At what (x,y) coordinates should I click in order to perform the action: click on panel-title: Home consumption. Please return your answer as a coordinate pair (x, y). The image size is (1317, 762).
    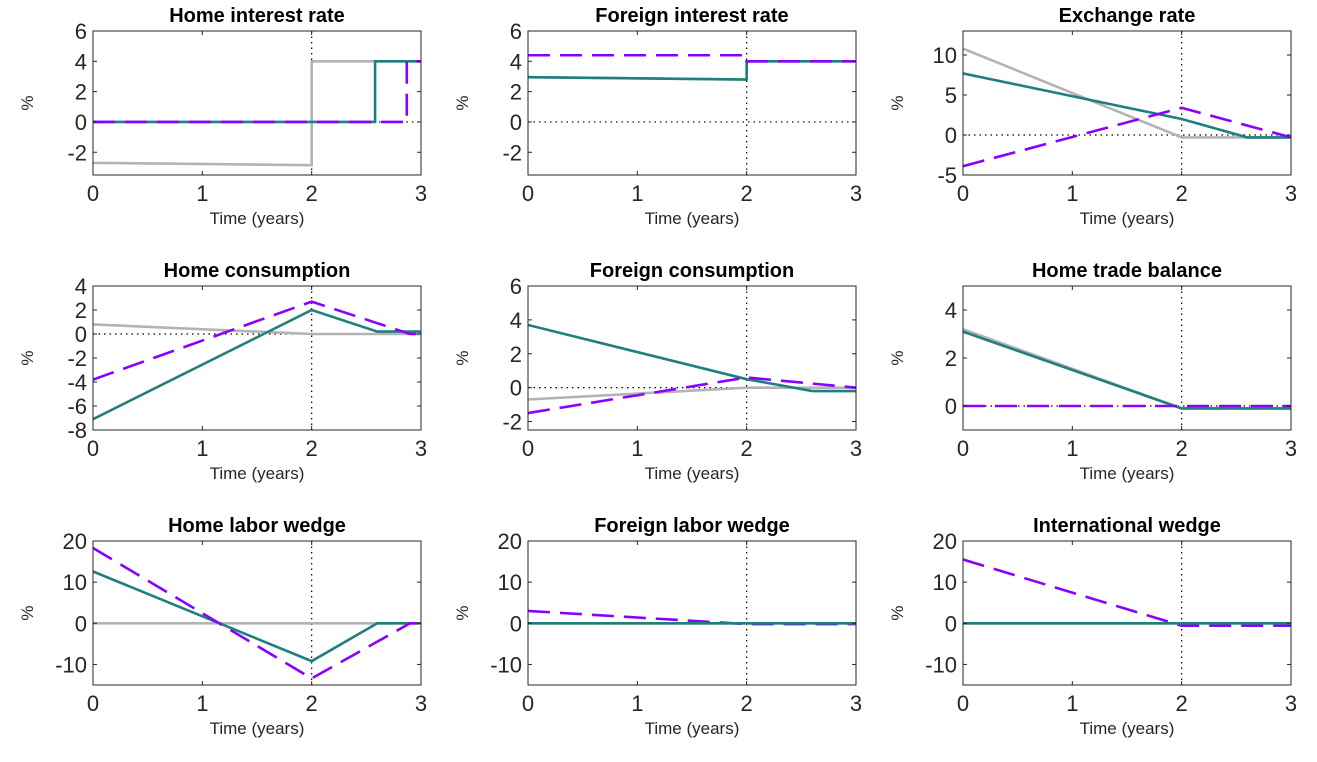
    Looking at the image, I should click on (257, 271).